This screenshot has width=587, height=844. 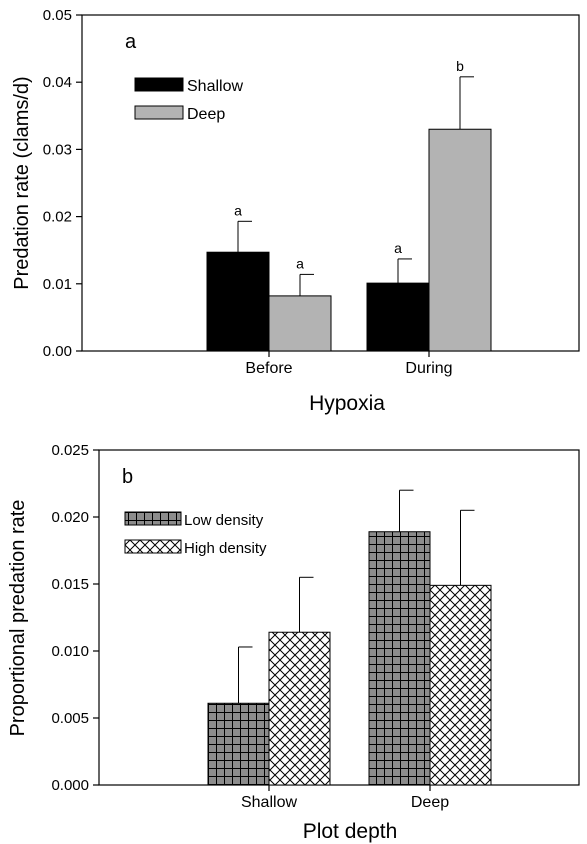 What do you see at coordinates (188, 100) in the screenshot?
I see `panel-a-legend: Shallow Deep` at bounding box center [188, 100].